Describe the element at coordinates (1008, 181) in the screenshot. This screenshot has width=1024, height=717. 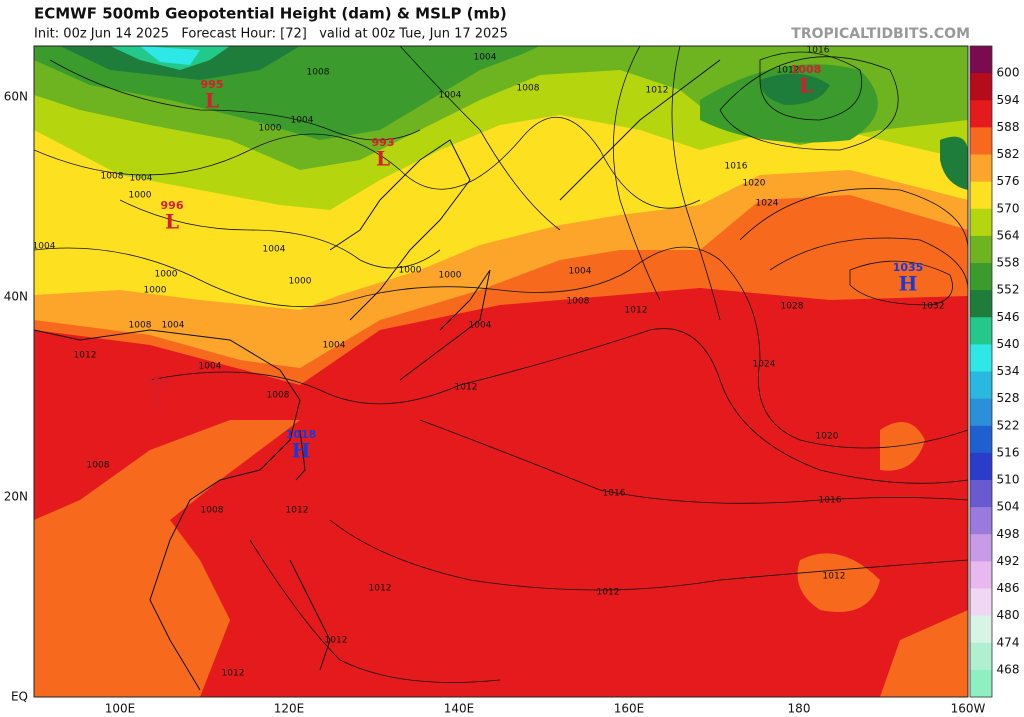
I see `colorbar-label: 576` at that location.